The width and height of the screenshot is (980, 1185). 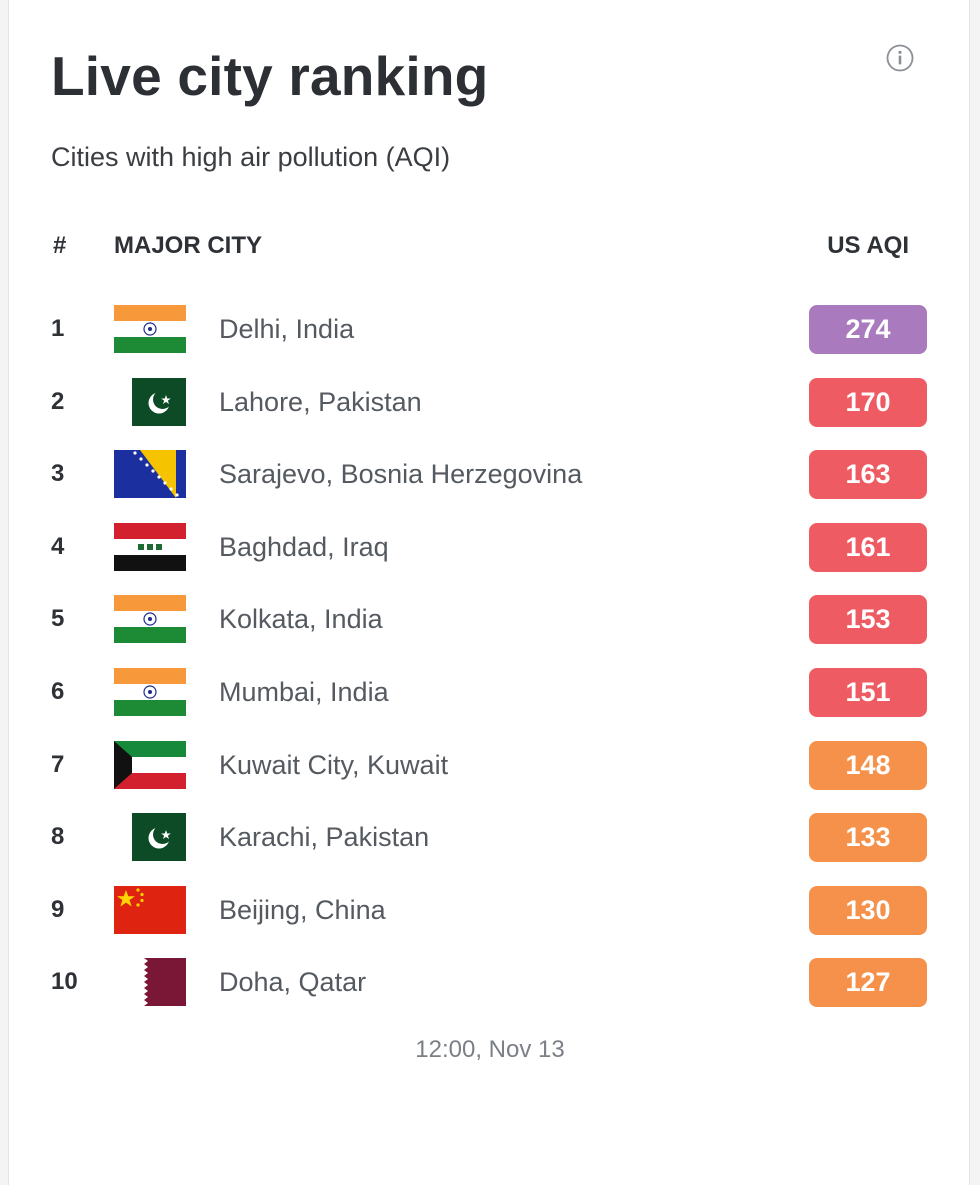 I want to click on city-name-link: Beijing, China, so click(x=302, y=909).